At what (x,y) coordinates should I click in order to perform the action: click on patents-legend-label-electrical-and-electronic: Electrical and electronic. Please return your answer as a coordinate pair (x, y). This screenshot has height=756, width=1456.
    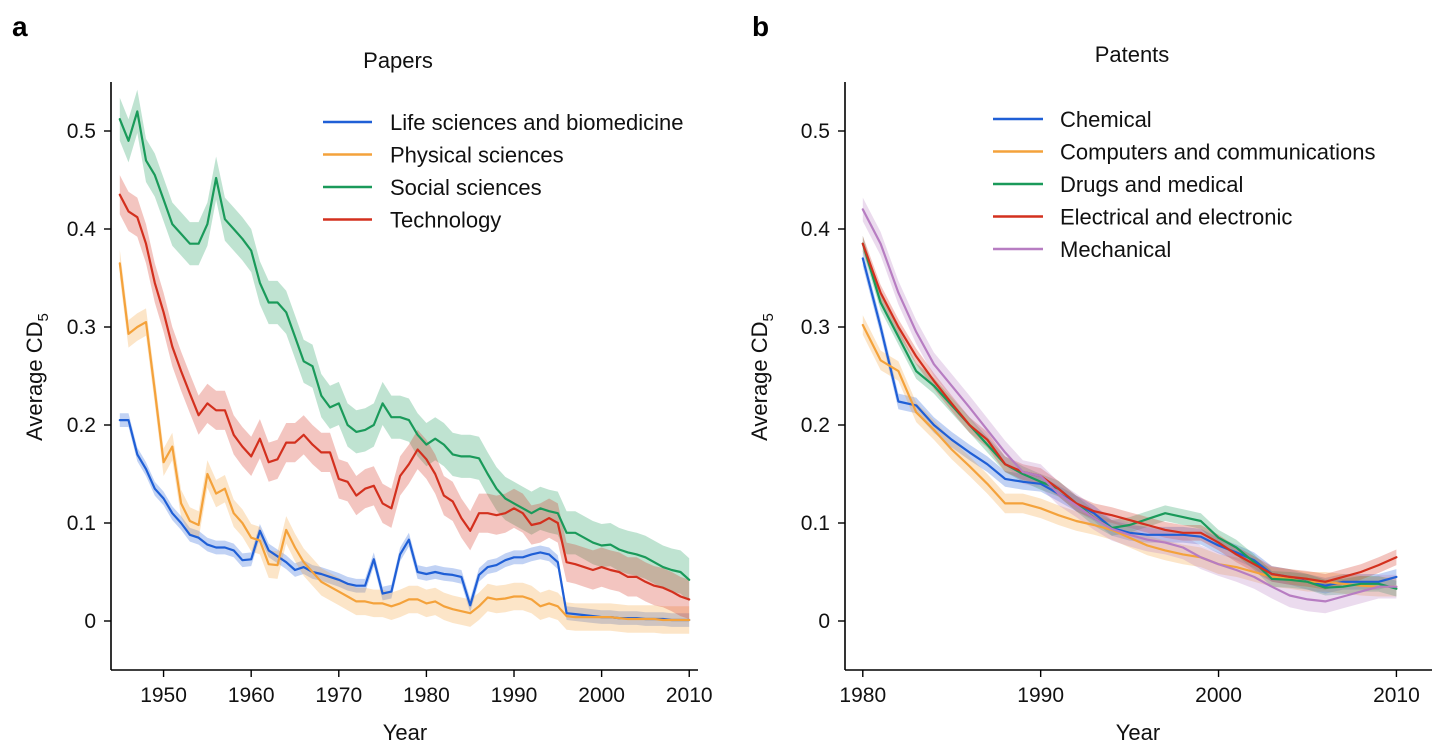
    Looking at the image, I should click on (1176, 217).